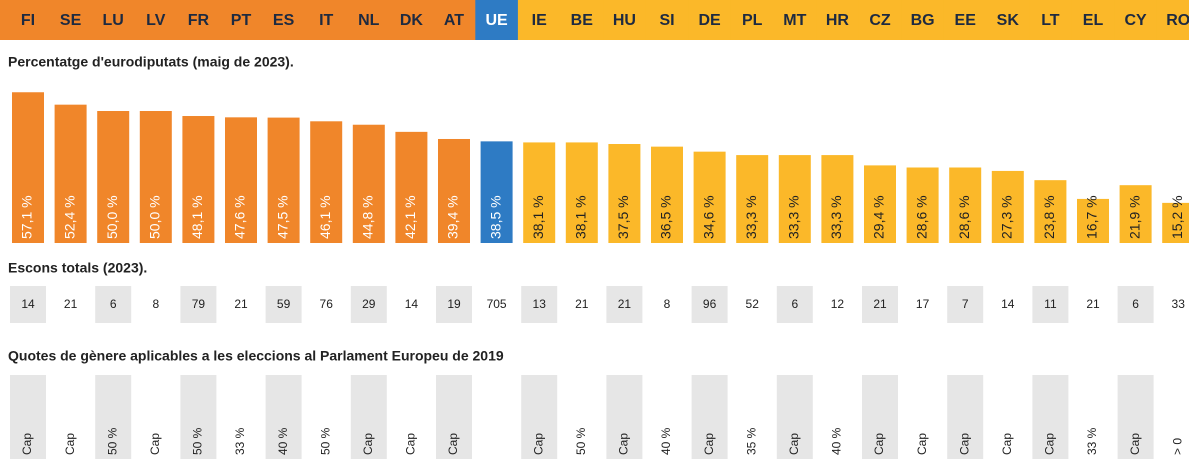 The width and height of the screenshot is (1189, 465). I want to click on country-label: SI, so click(666, 20).